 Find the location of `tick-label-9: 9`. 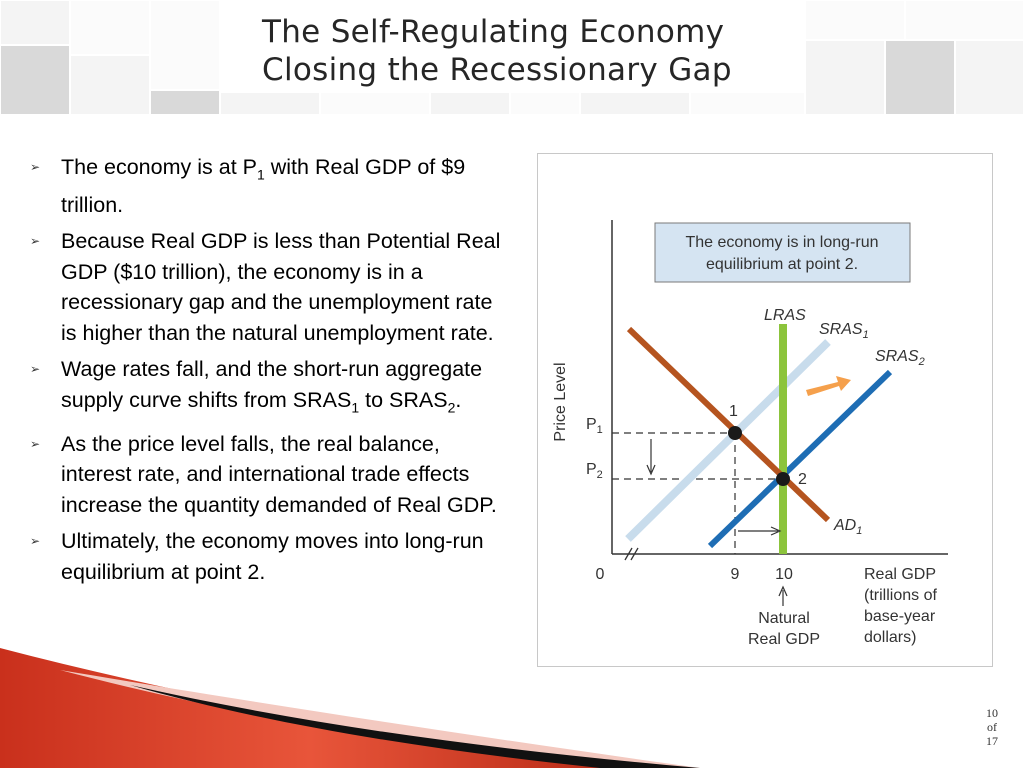

tick-label-9: 9 is located at coordinates (735, 574).